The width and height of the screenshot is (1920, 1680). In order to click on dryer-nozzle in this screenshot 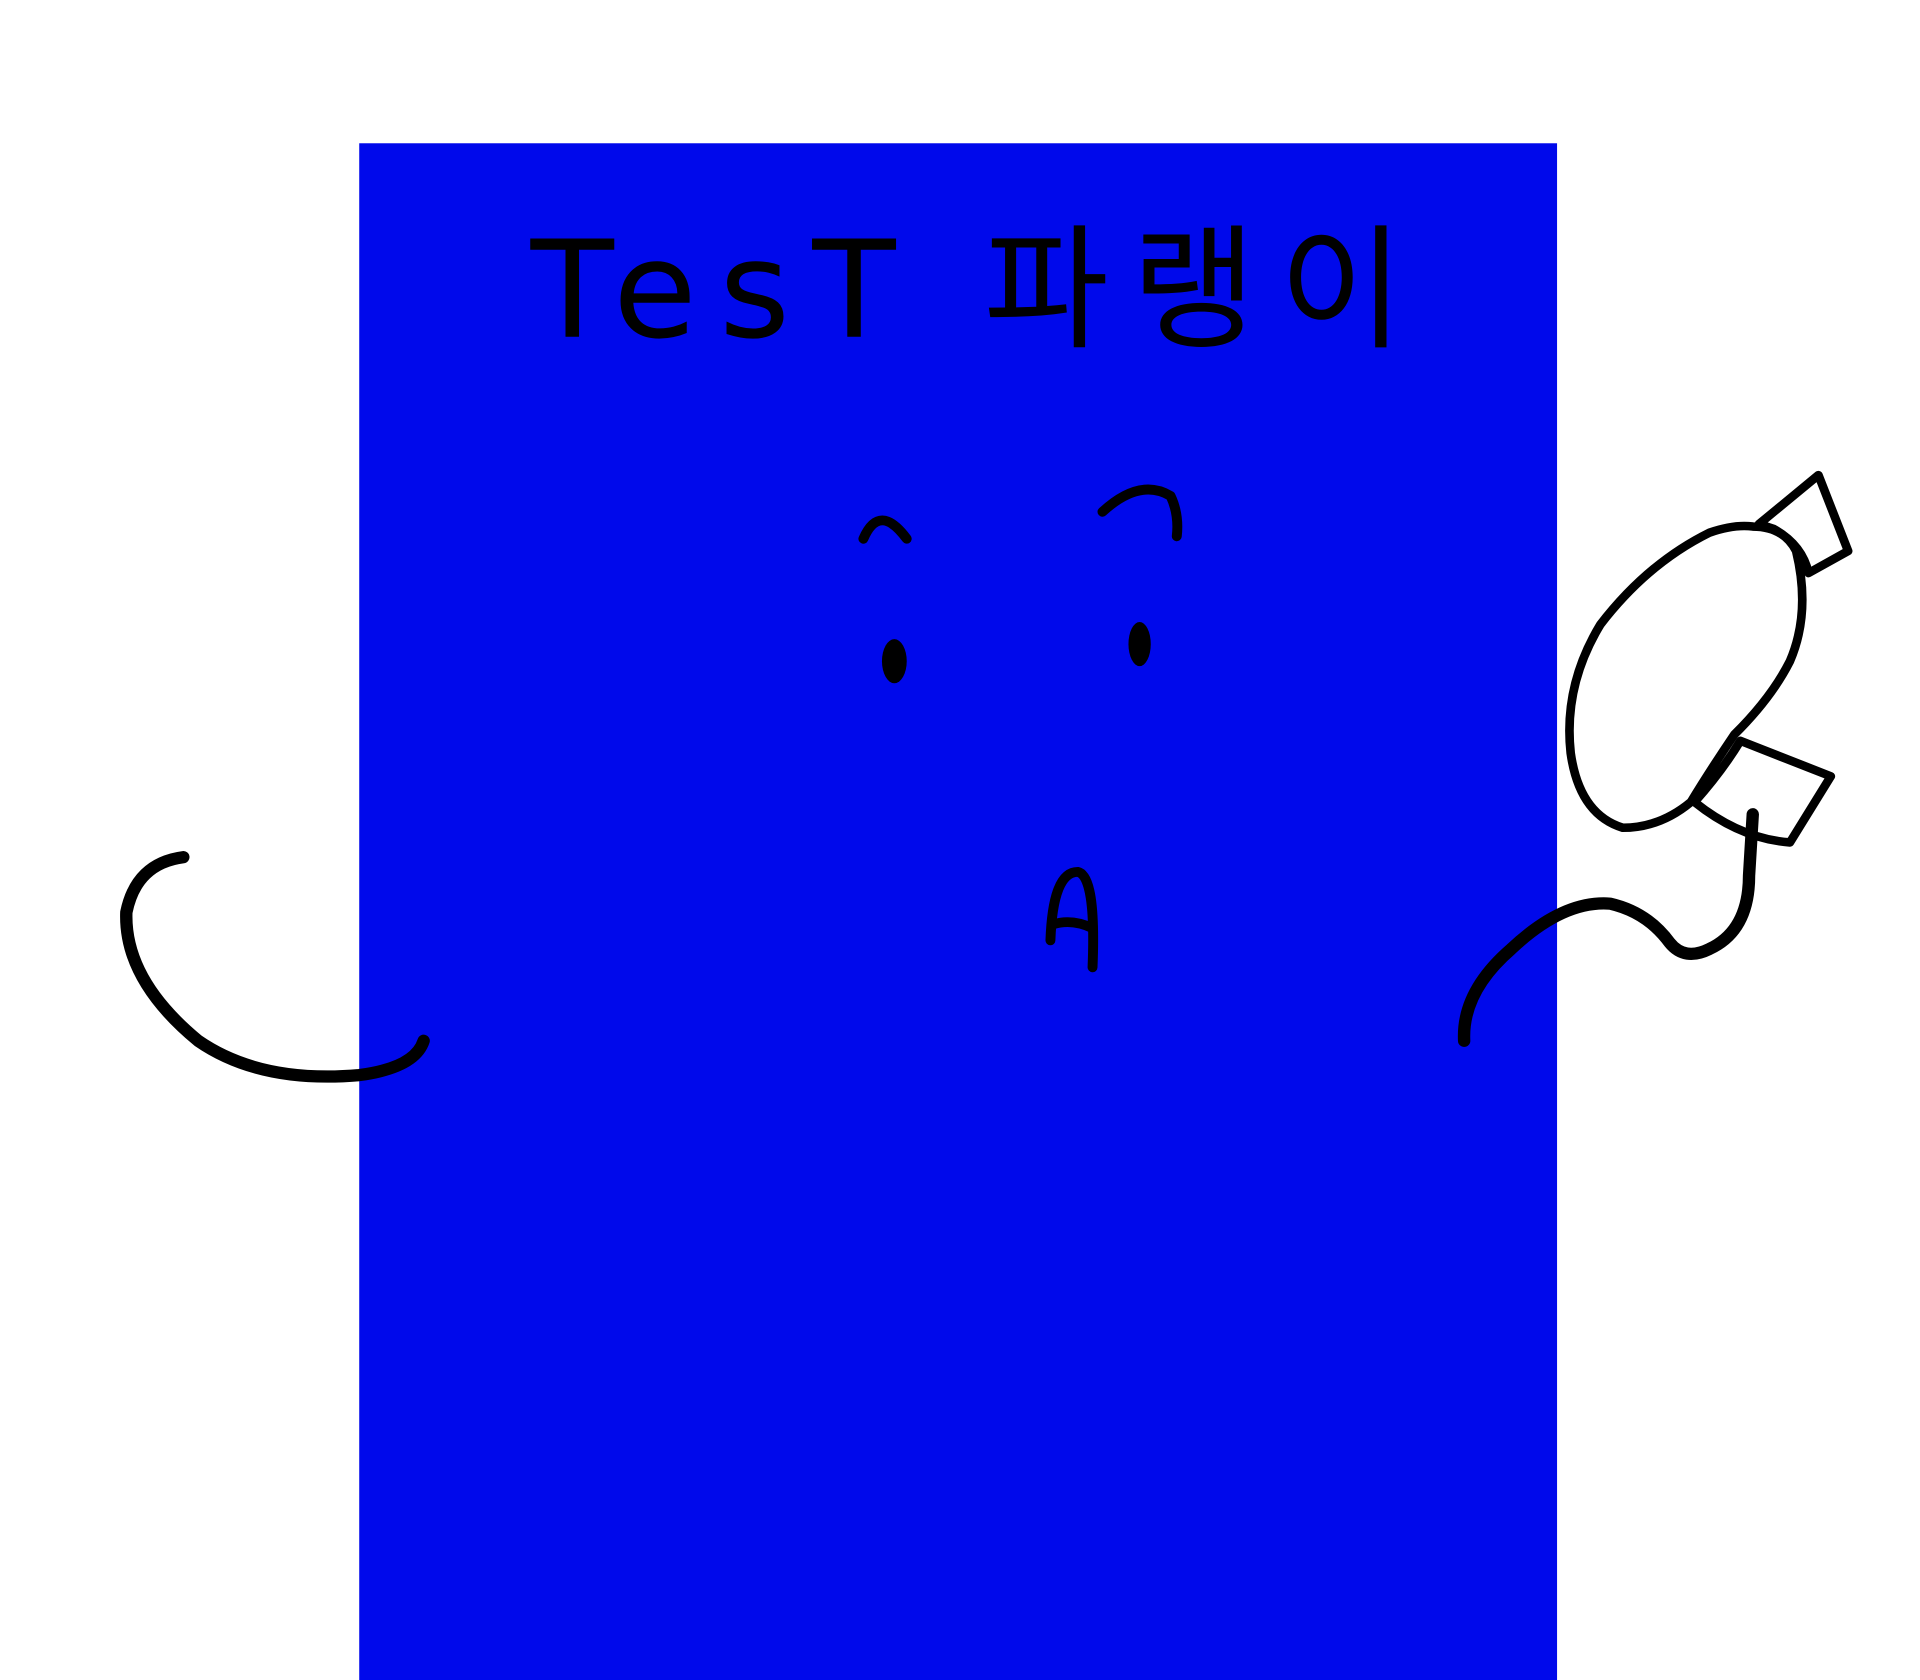, I will do `click(1803, 524)`.